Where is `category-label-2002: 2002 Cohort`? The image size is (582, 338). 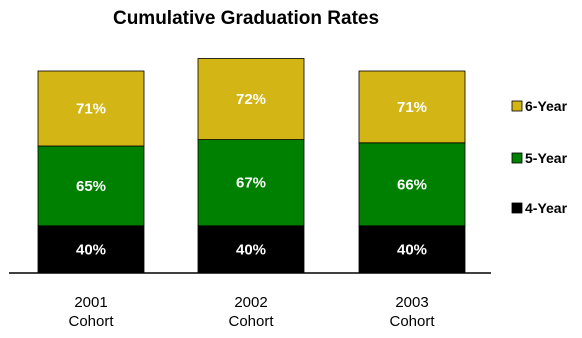 category-label-2002: 2002 Cohort is located at coordinates (251, 312).